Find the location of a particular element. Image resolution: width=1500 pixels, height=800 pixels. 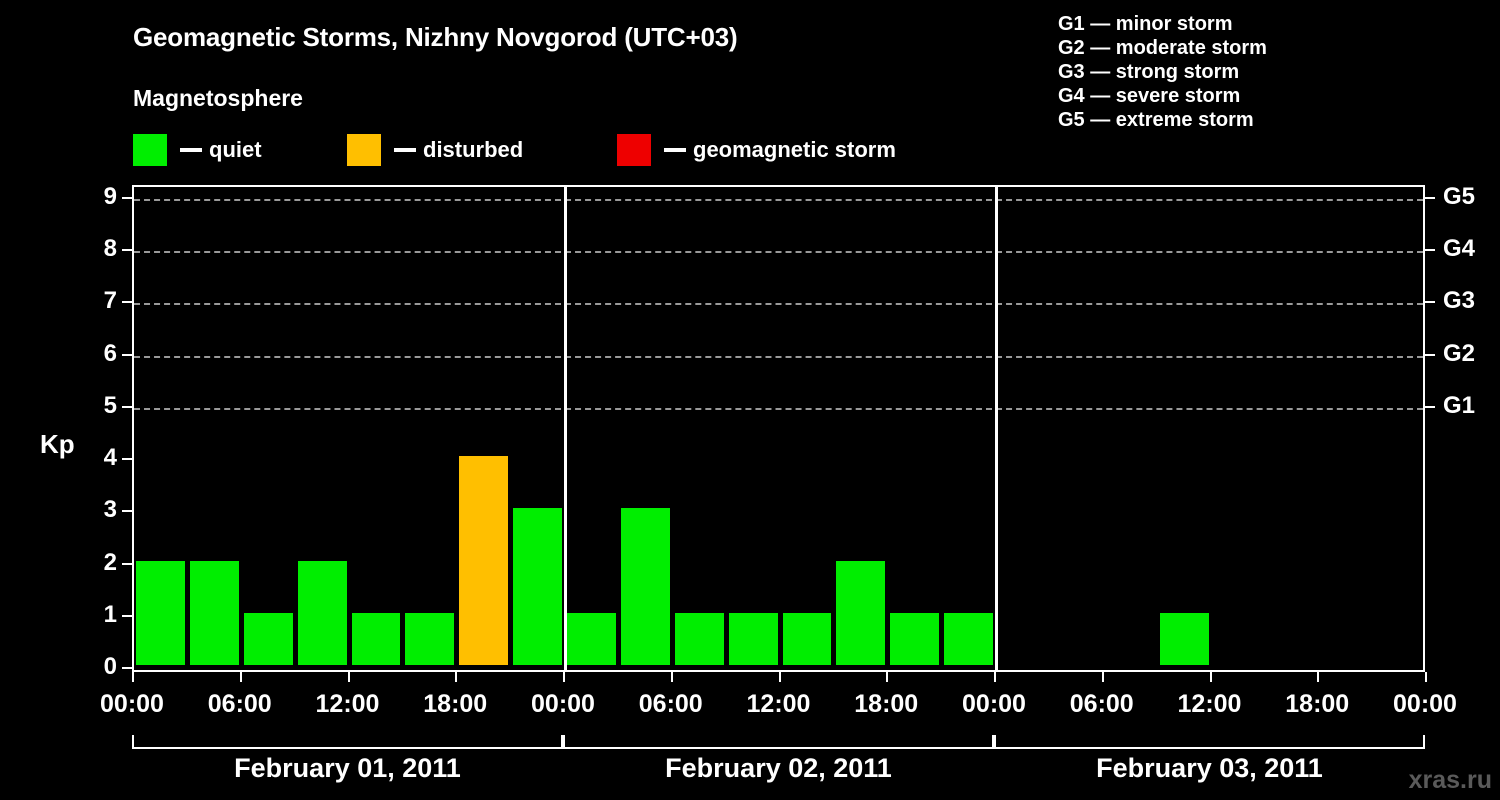

y-tick-label-8: 8 is located at coordinates (110, 249).